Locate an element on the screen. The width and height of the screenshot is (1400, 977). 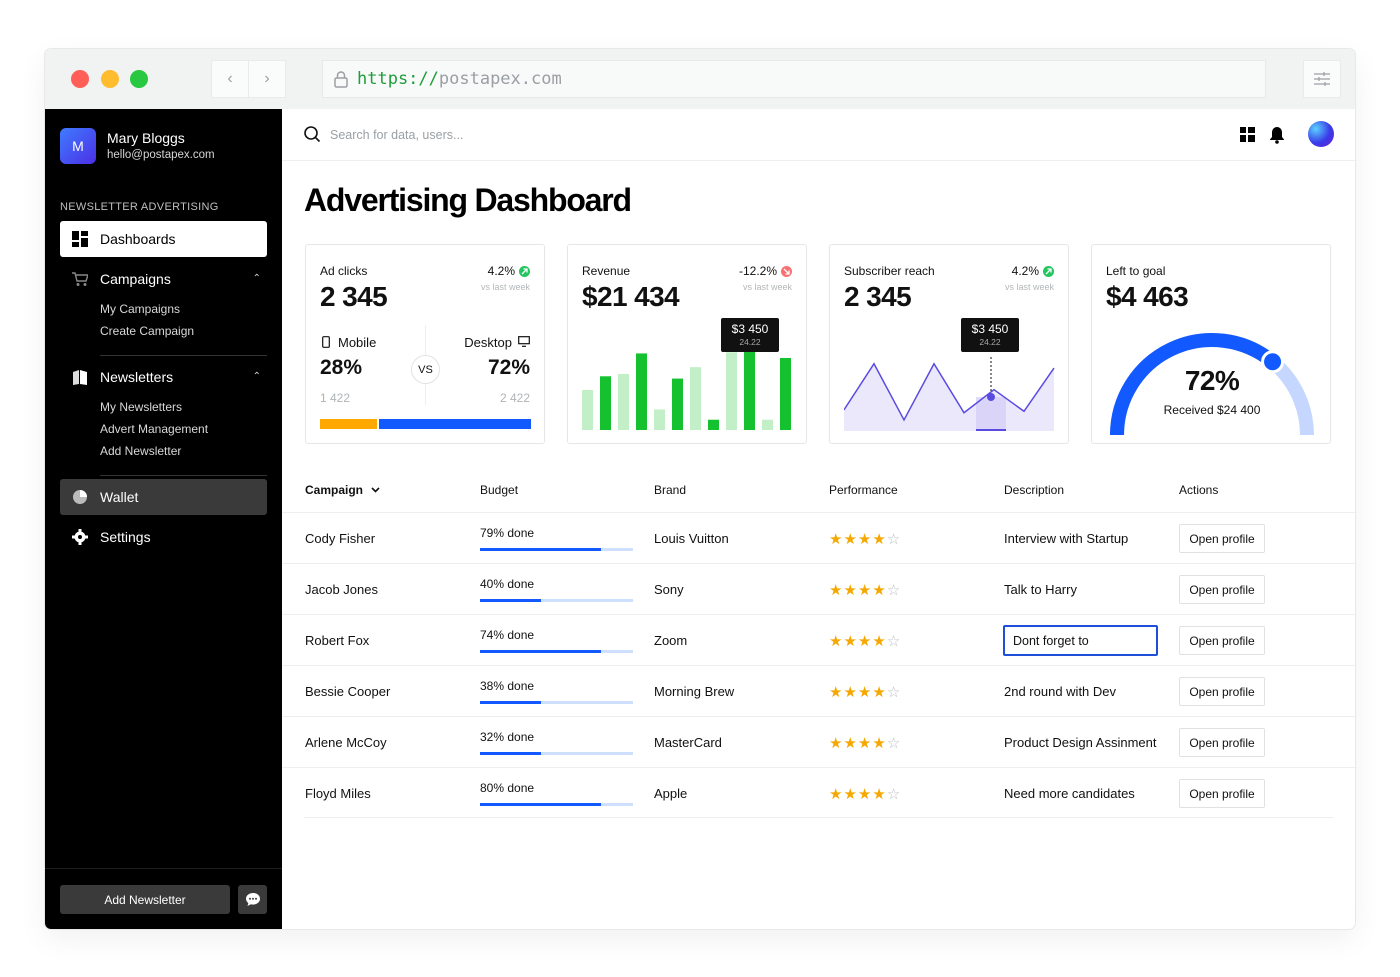
reach-area is located at coordinates (949, 397).